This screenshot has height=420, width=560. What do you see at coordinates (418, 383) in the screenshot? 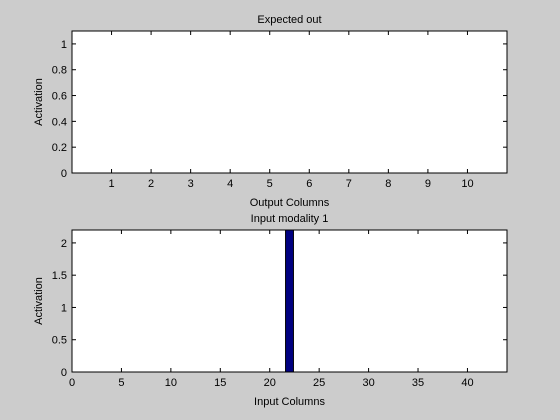
I see `x-tick-label: 35` at bounding box center [418, 383].